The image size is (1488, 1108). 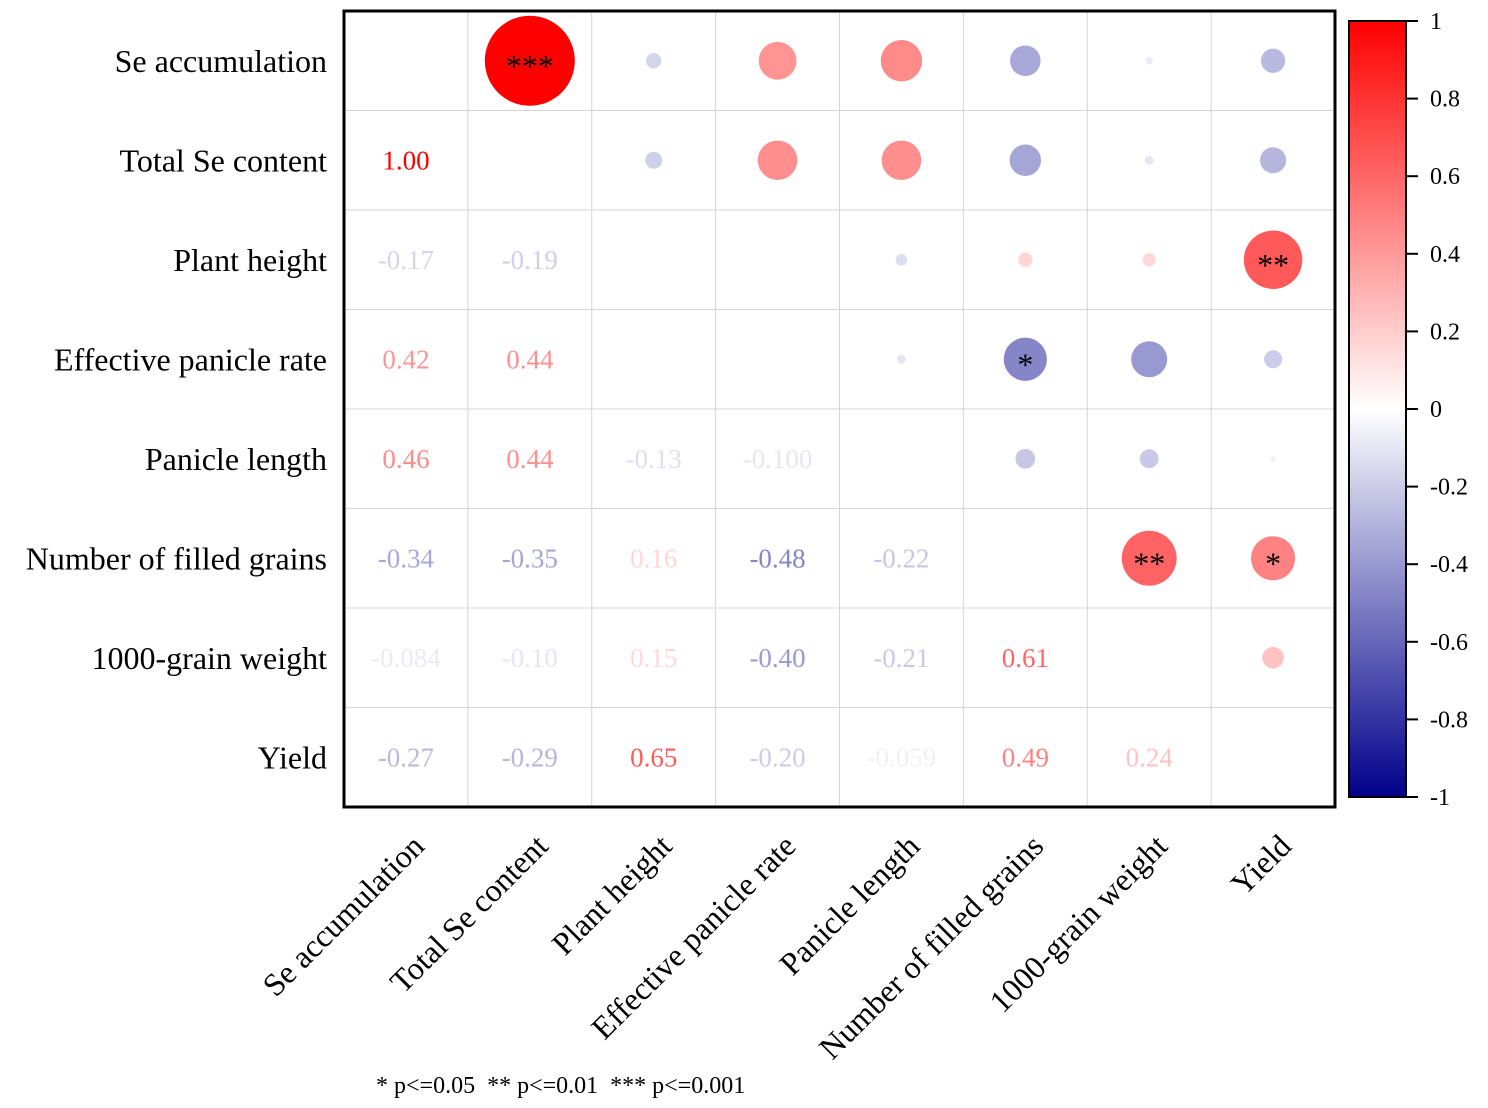 What do you see at coordinates (210, 658) in the screenshot?
I see `row-label: 1000-grain weight` at bounding box center [210, 658].